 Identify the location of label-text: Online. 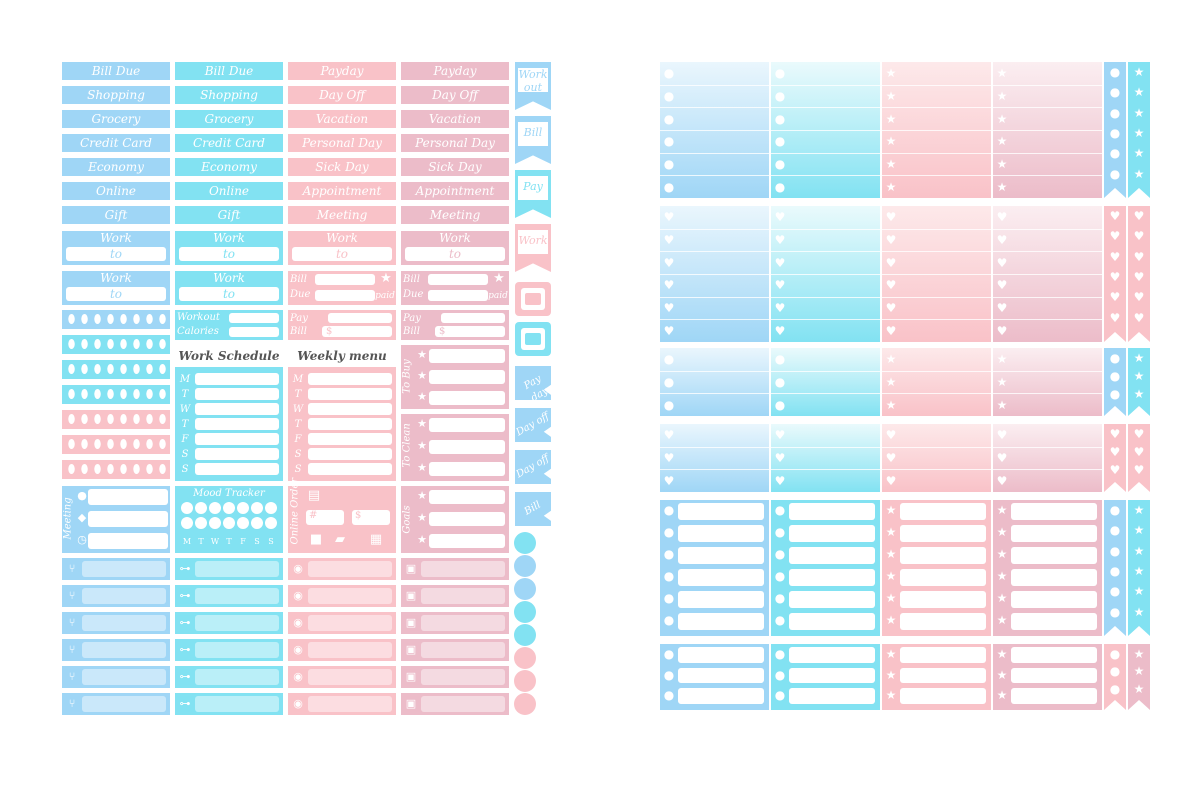
(229, 191).